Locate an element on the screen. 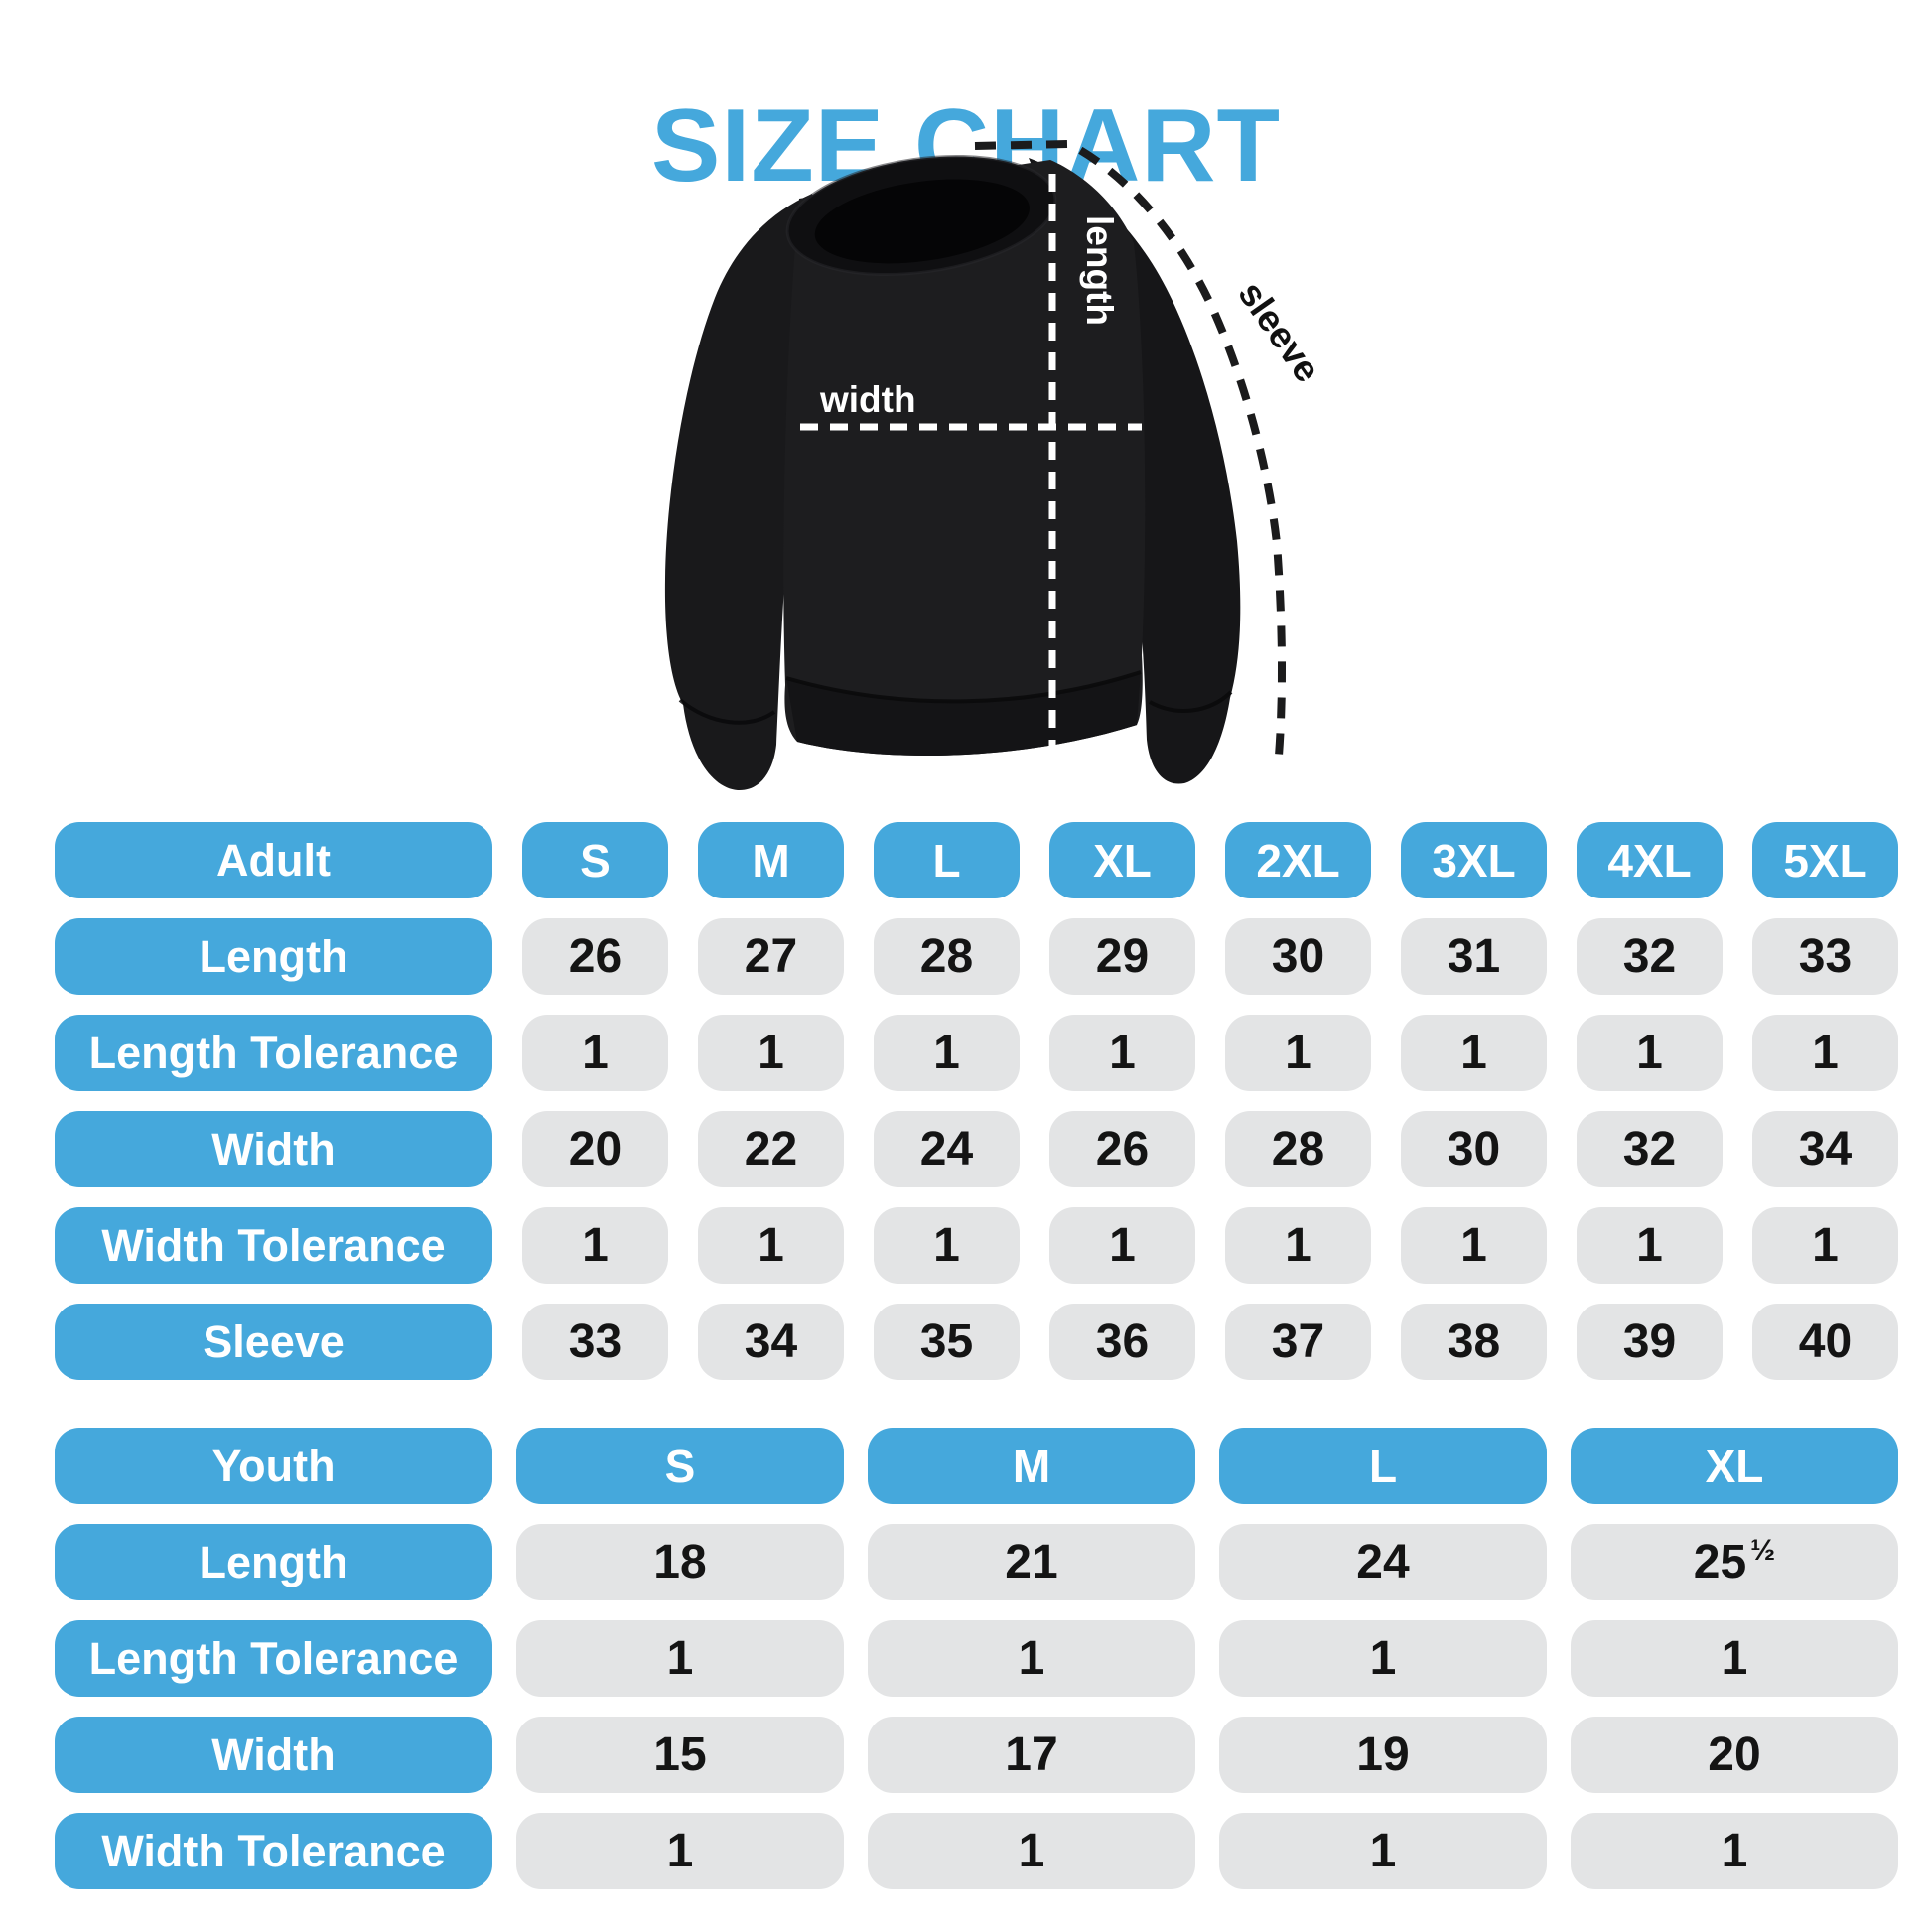 The height and width of the screenshot is (1932, 1932). table-row: Sleeve 33 34 35 36 37 38 39 40 is located at coordinates (976, 1342).